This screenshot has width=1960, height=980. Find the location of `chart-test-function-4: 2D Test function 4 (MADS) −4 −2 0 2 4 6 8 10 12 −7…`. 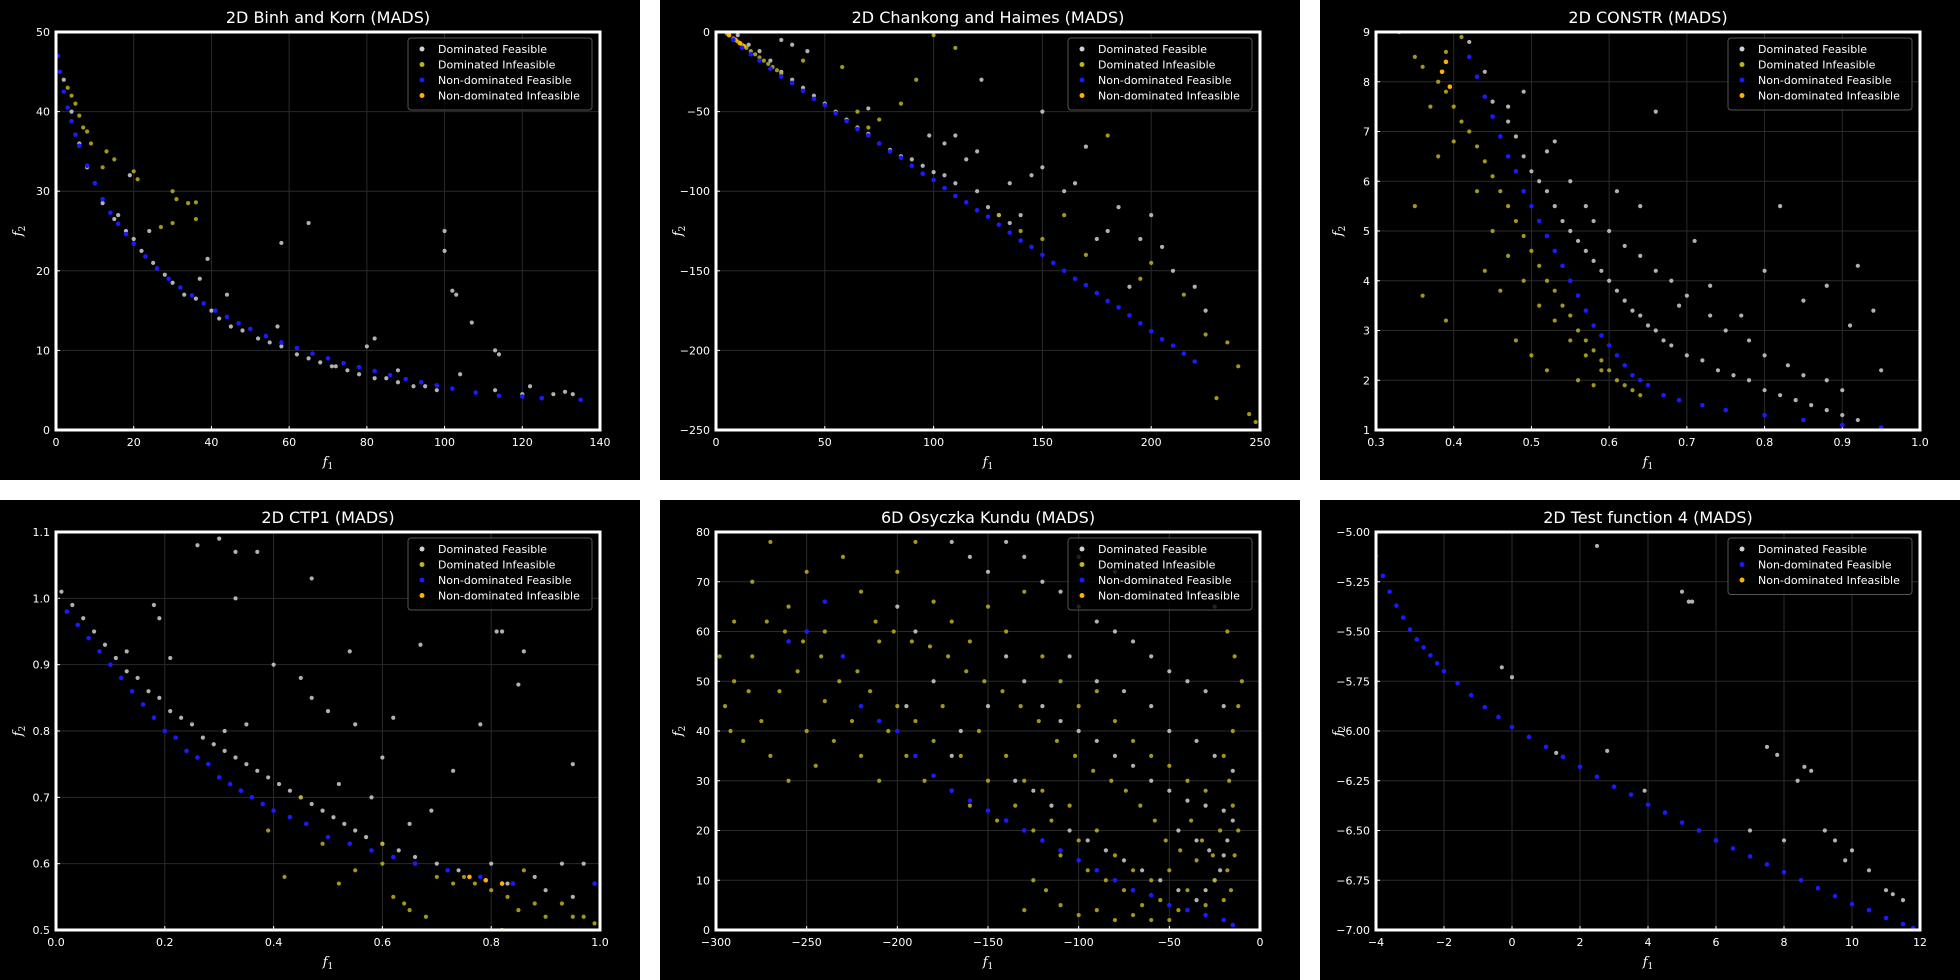

chart-test-function-4: 2D Test function 4 (MADS) −4 −2 0 2 4 6 8 10 12 −7… is located at coordinates (1629, 740).